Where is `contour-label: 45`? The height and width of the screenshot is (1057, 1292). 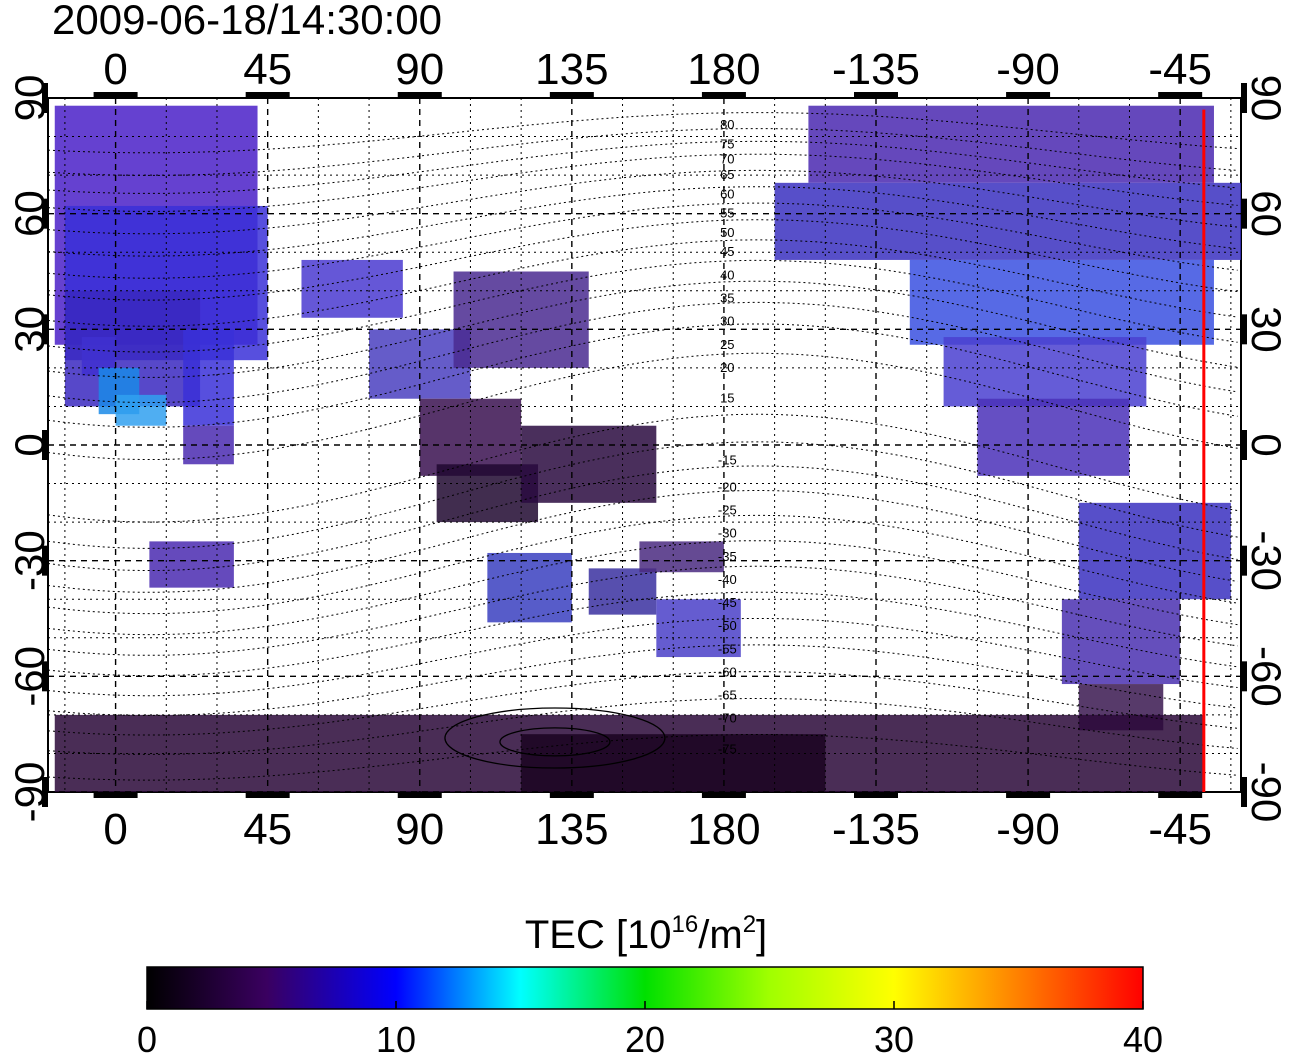 contour-label: 45 is located at coordinates (727, 251).